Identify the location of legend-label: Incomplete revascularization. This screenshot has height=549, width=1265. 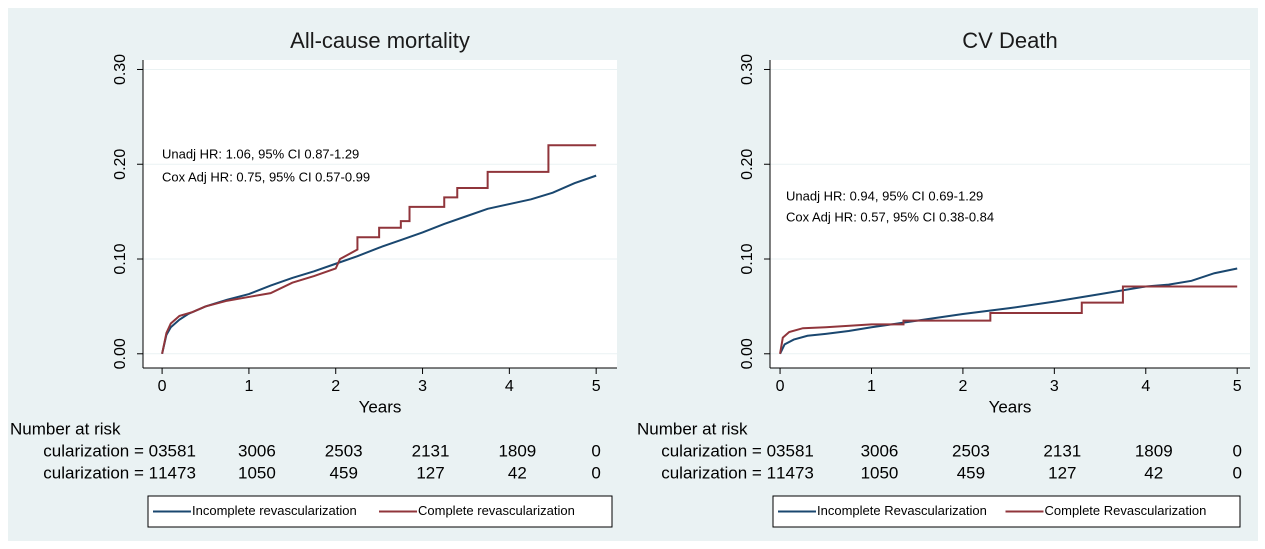
(274, 510).